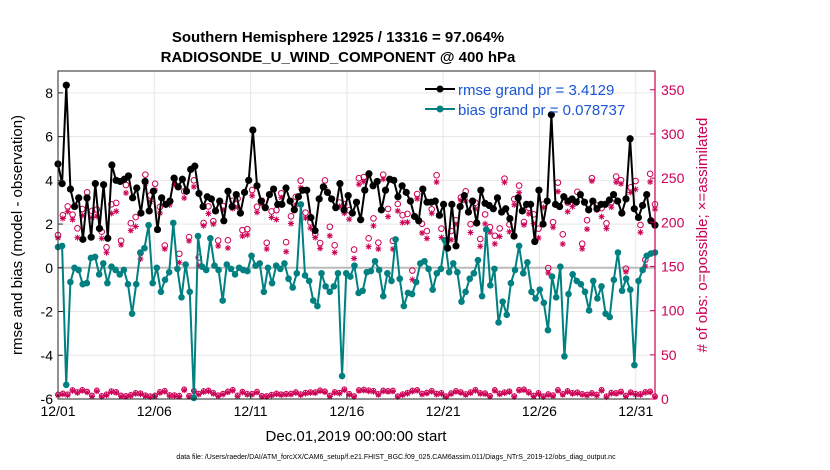 Image resolution: width=830 pixels, height=470 pixels. Describe the element at coordinates (673, 90) in the screenshot. I see `y2-tick-label: 350` at that location.